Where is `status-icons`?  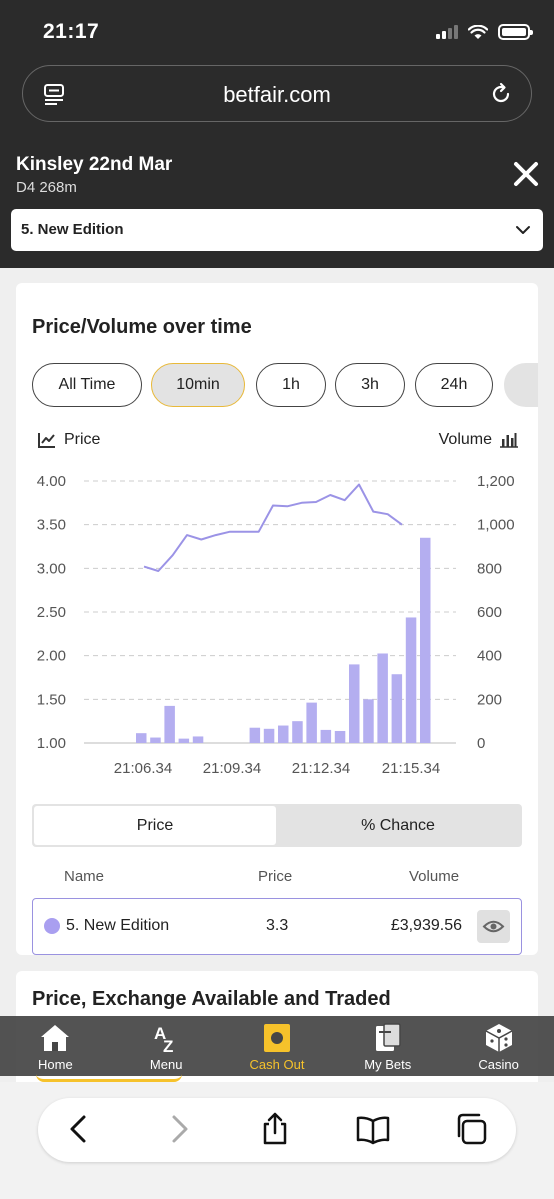
status-icons is located at coordinates (484, 32).